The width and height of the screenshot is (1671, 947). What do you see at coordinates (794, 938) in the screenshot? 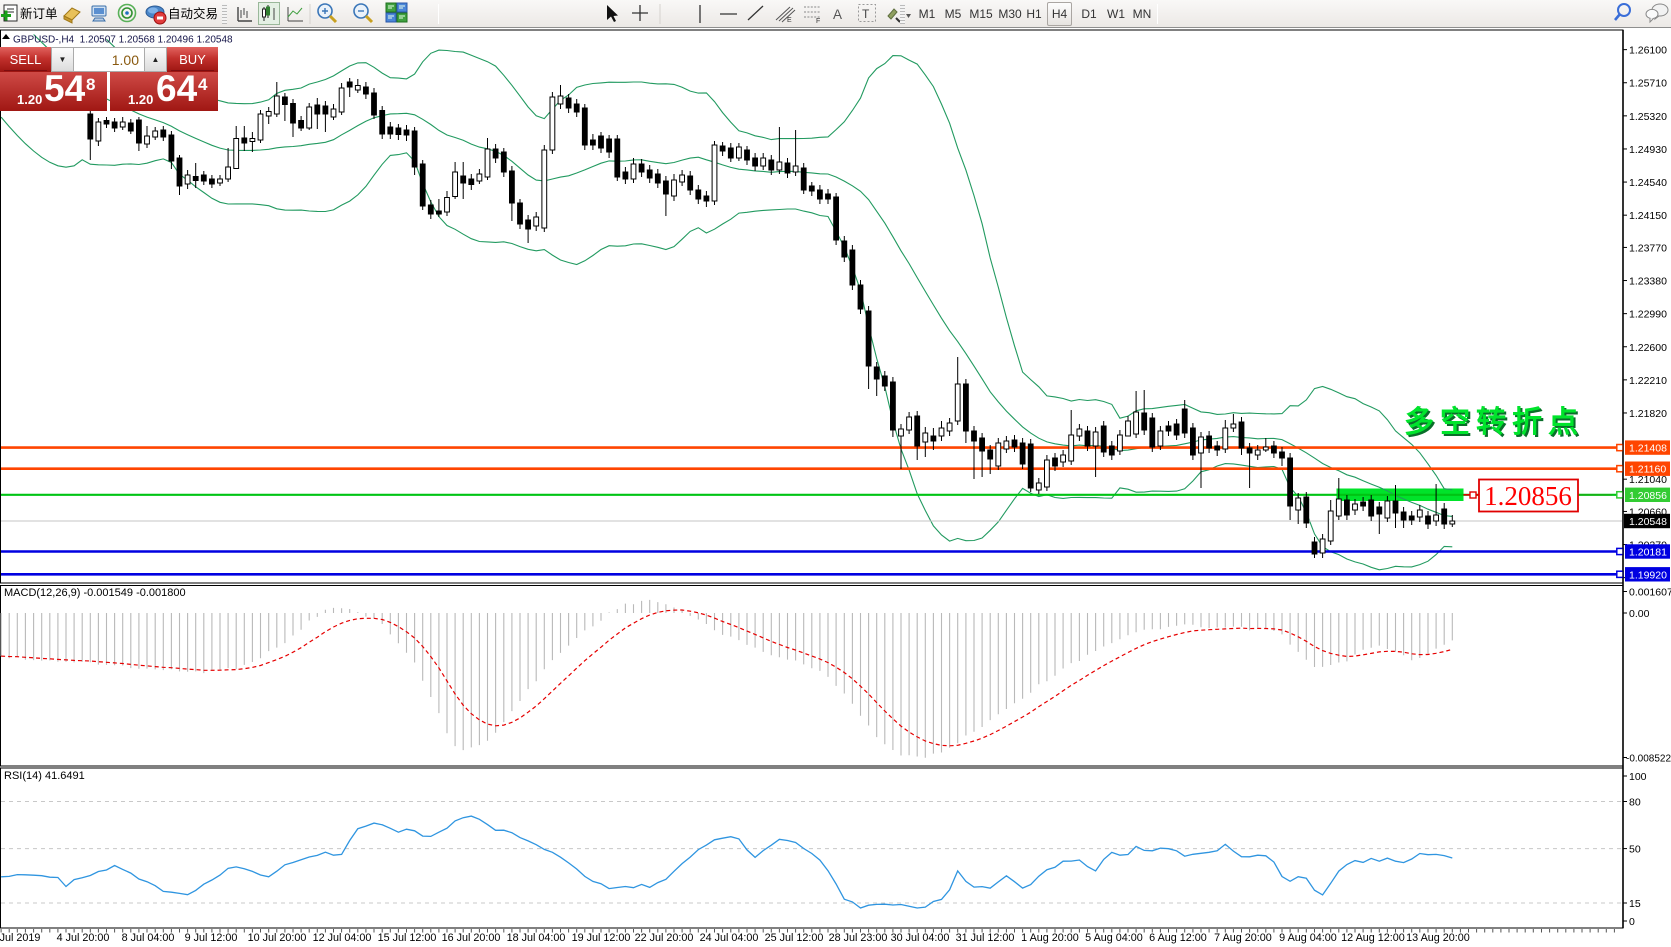
I see `svg-text: 25 Jul 12:00` at bounding box center [794, 938].